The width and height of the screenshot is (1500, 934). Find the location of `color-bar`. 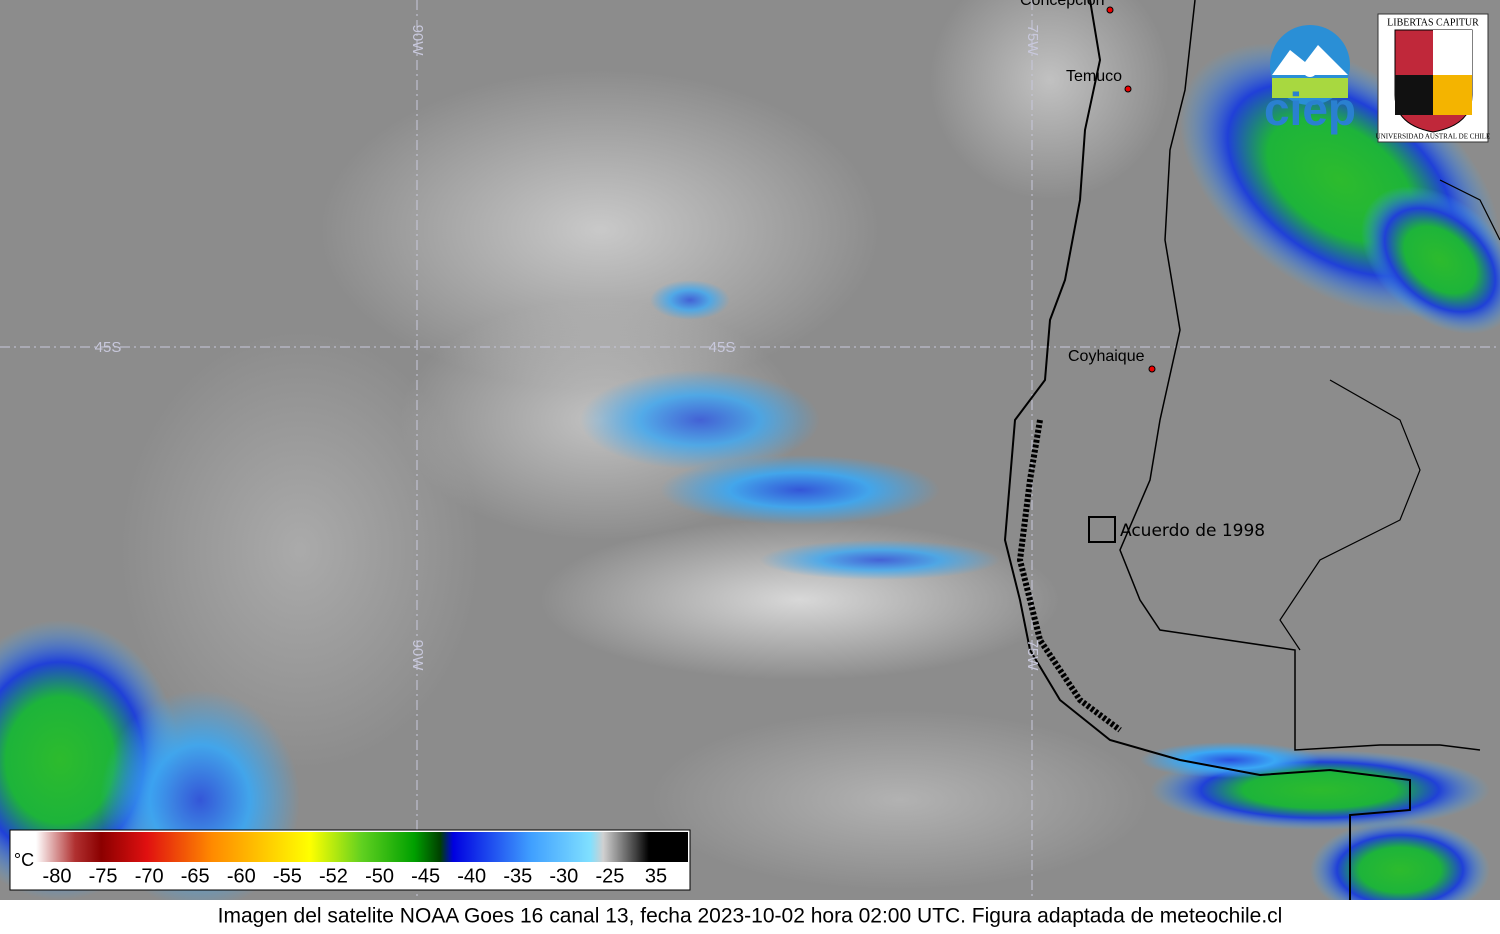

color-bar is located at coordinates (362, 847).